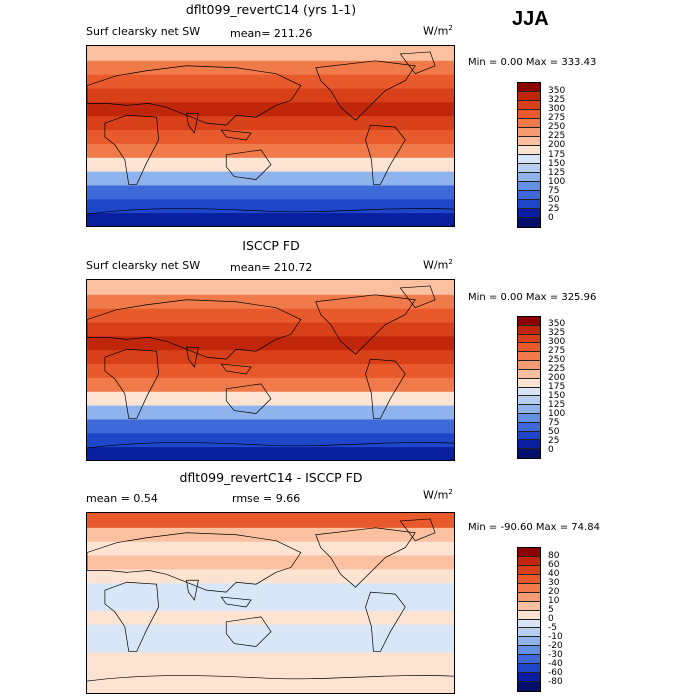 This screenshot has height=700, width=700. I want to click on colorbar-tick-label: 40, so click(554, 573).